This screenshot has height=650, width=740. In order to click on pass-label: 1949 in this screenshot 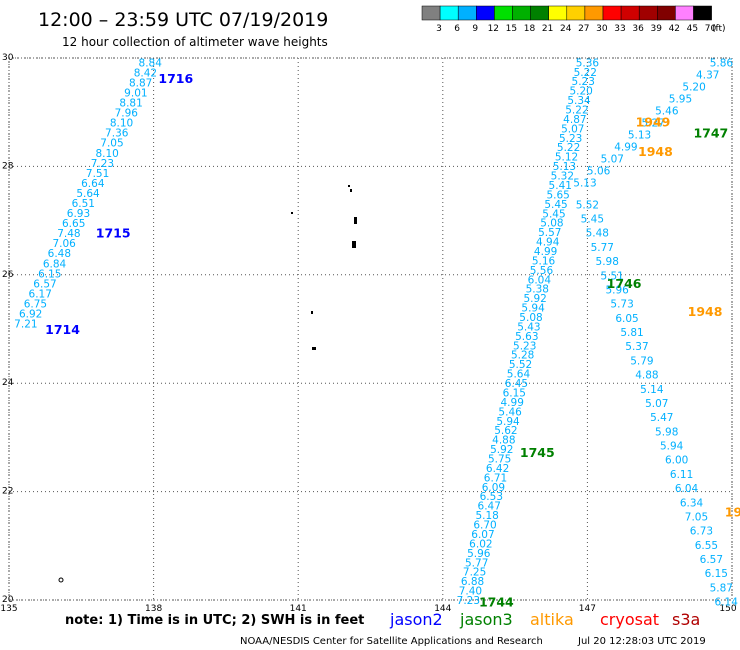, I will do `click(653, 121)`.